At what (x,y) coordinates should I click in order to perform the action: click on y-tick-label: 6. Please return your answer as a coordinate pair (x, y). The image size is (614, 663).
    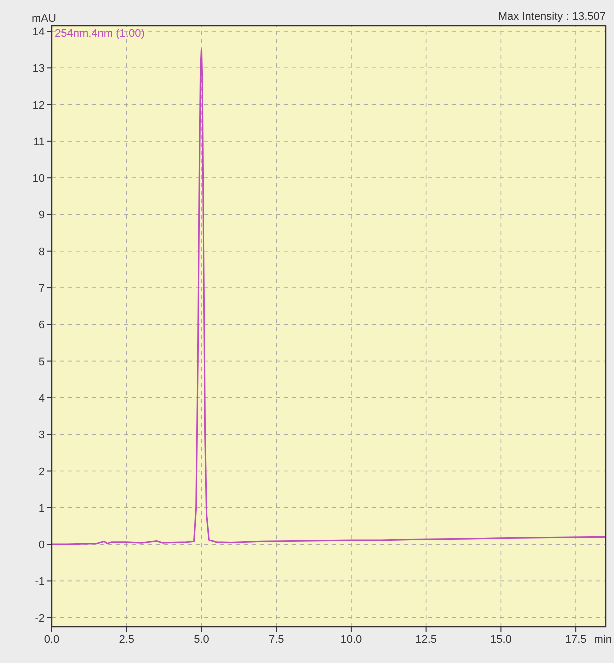
    Looking at the image, I should click on (41, 326).